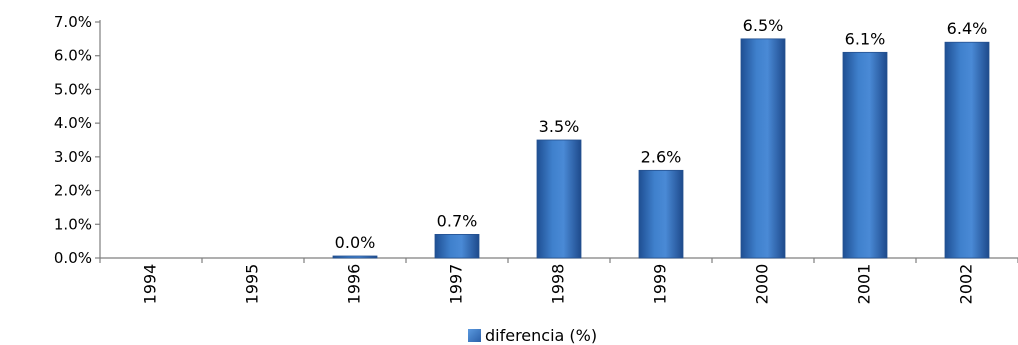 The width and height of the screenshot is (1018, 345). What do you see at coordinates (77, 140) in the screenshot?
I see `y-axis-ticks: 0.0% 1.0% 2.0% 3.0% 4.0% 5.0% 6.0% 7.0%` at bounding box center [77, 140].